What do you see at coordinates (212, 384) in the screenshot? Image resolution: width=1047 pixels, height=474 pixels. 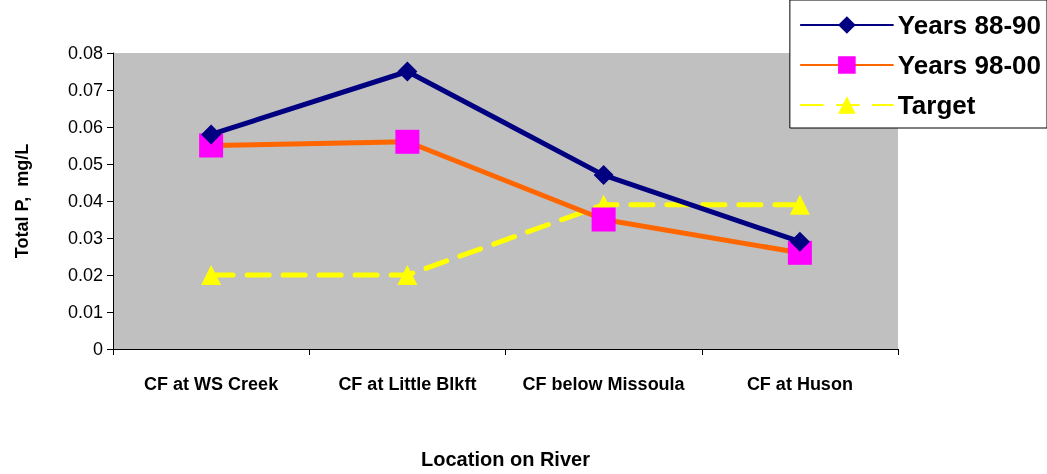 I see `x-tick-label: CF at WS Creek` at bounding box center [212, 384].